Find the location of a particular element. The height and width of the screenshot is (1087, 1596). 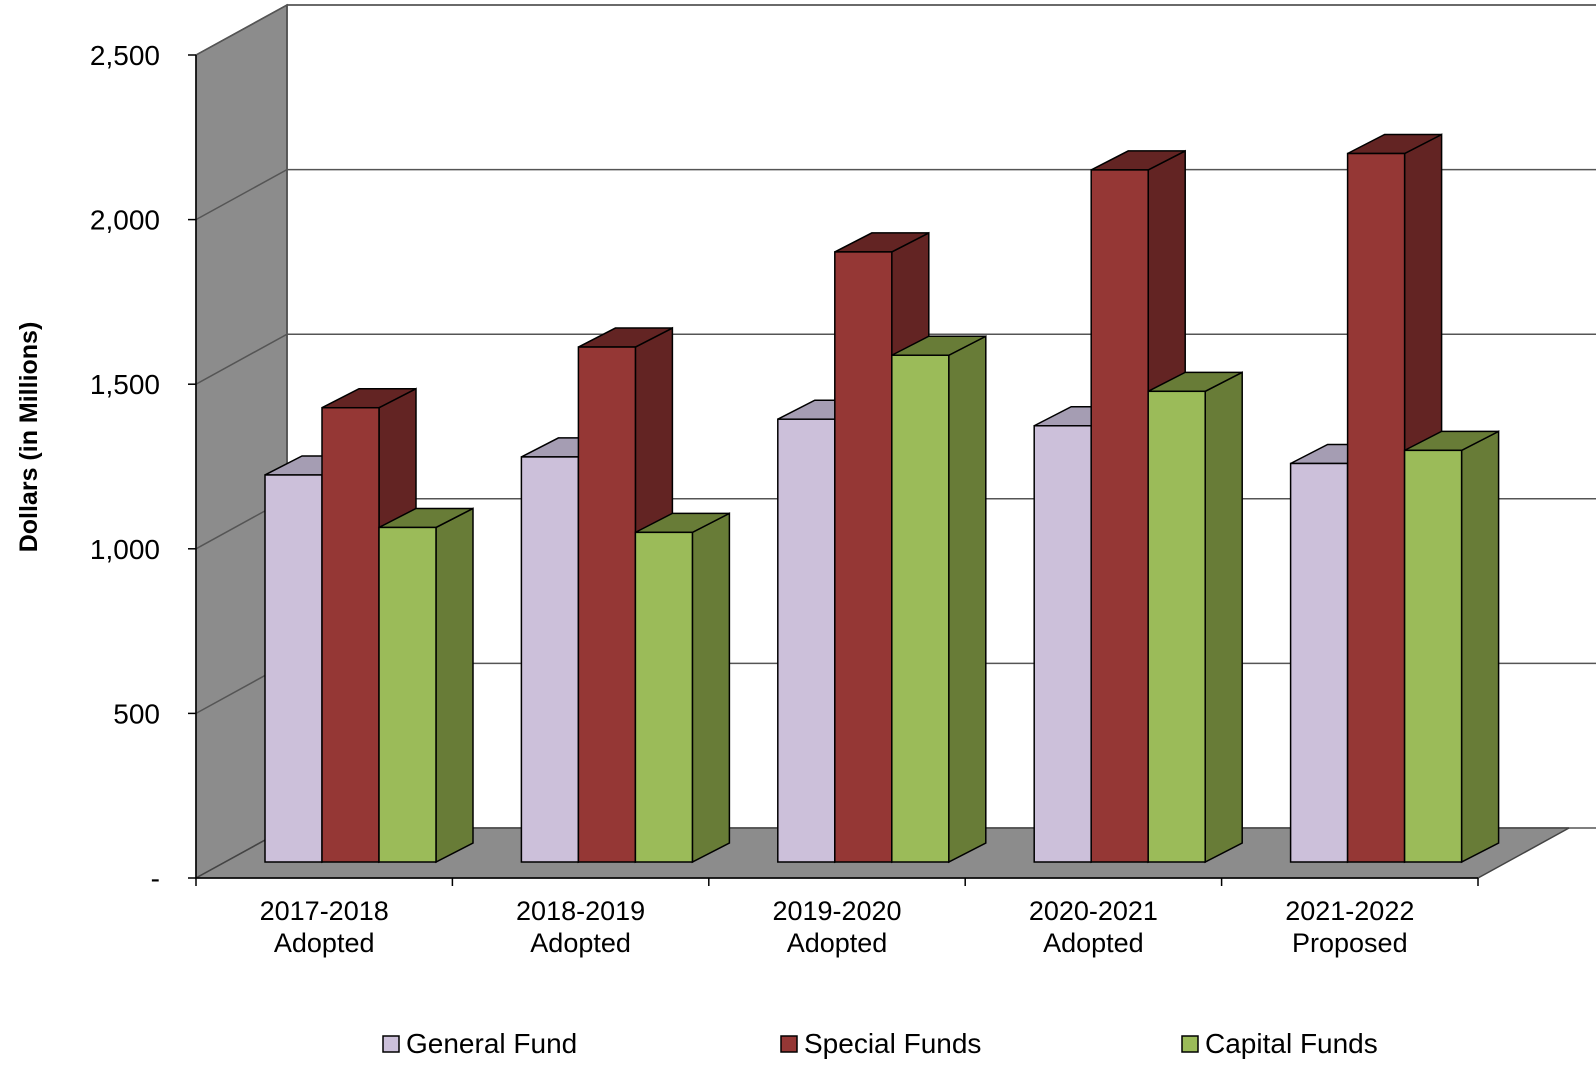

legend-item: Capital Funds is located at coordinates (1279, 1043).